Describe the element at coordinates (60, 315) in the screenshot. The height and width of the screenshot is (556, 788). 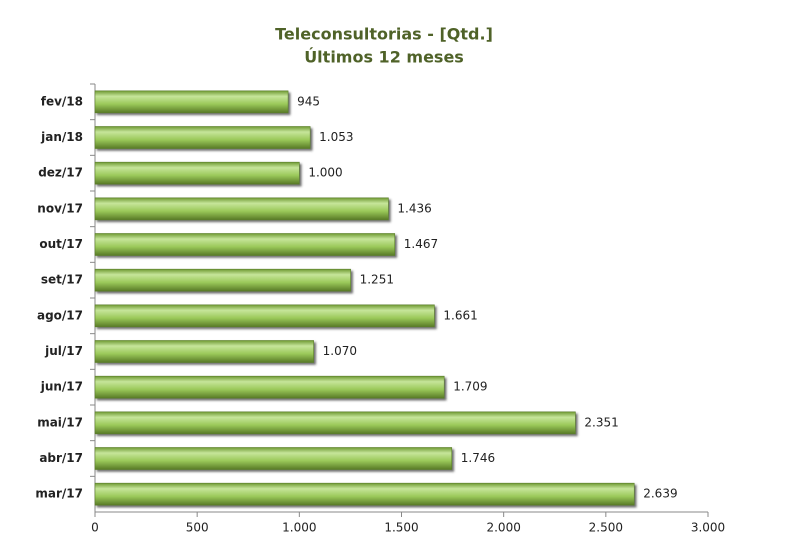
I see `y-tick-label: ago/17` at that location.